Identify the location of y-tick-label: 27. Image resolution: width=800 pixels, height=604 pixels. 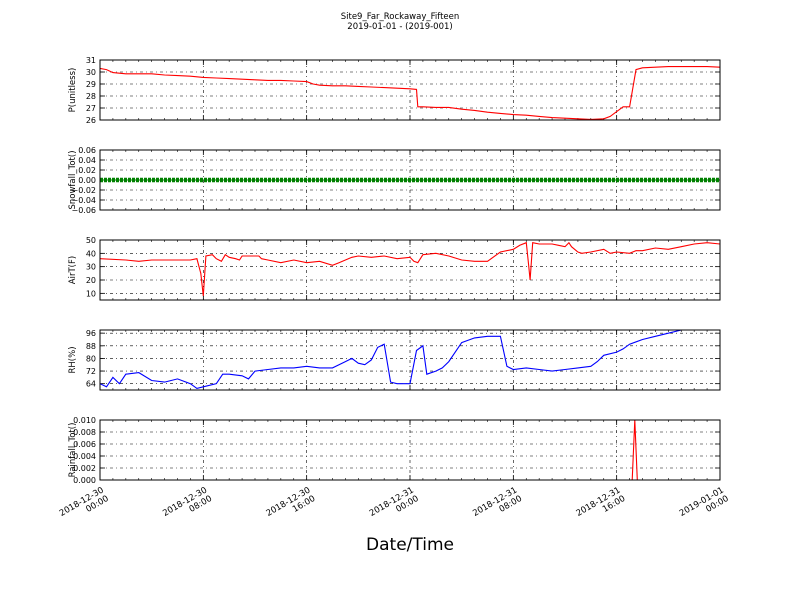
(91, 108).